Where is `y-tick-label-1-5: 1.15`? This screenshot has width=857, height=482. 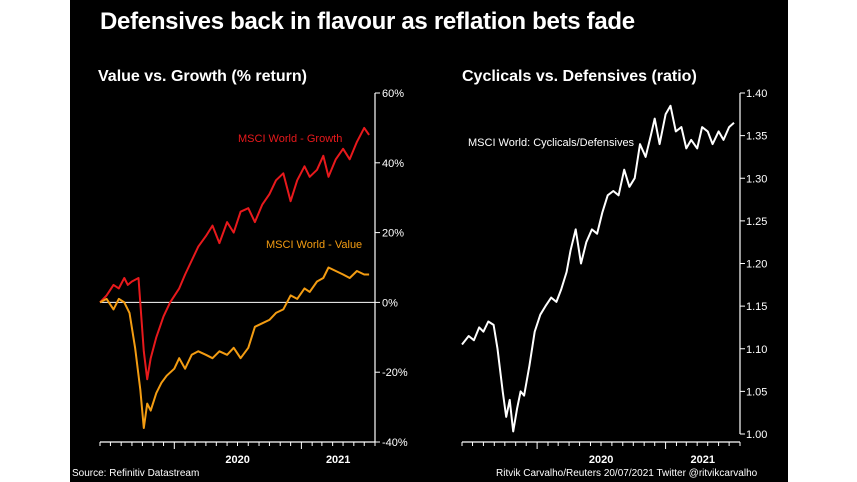
y-tick-label-1-5: 1.15 is located at coordinates (756, 307).